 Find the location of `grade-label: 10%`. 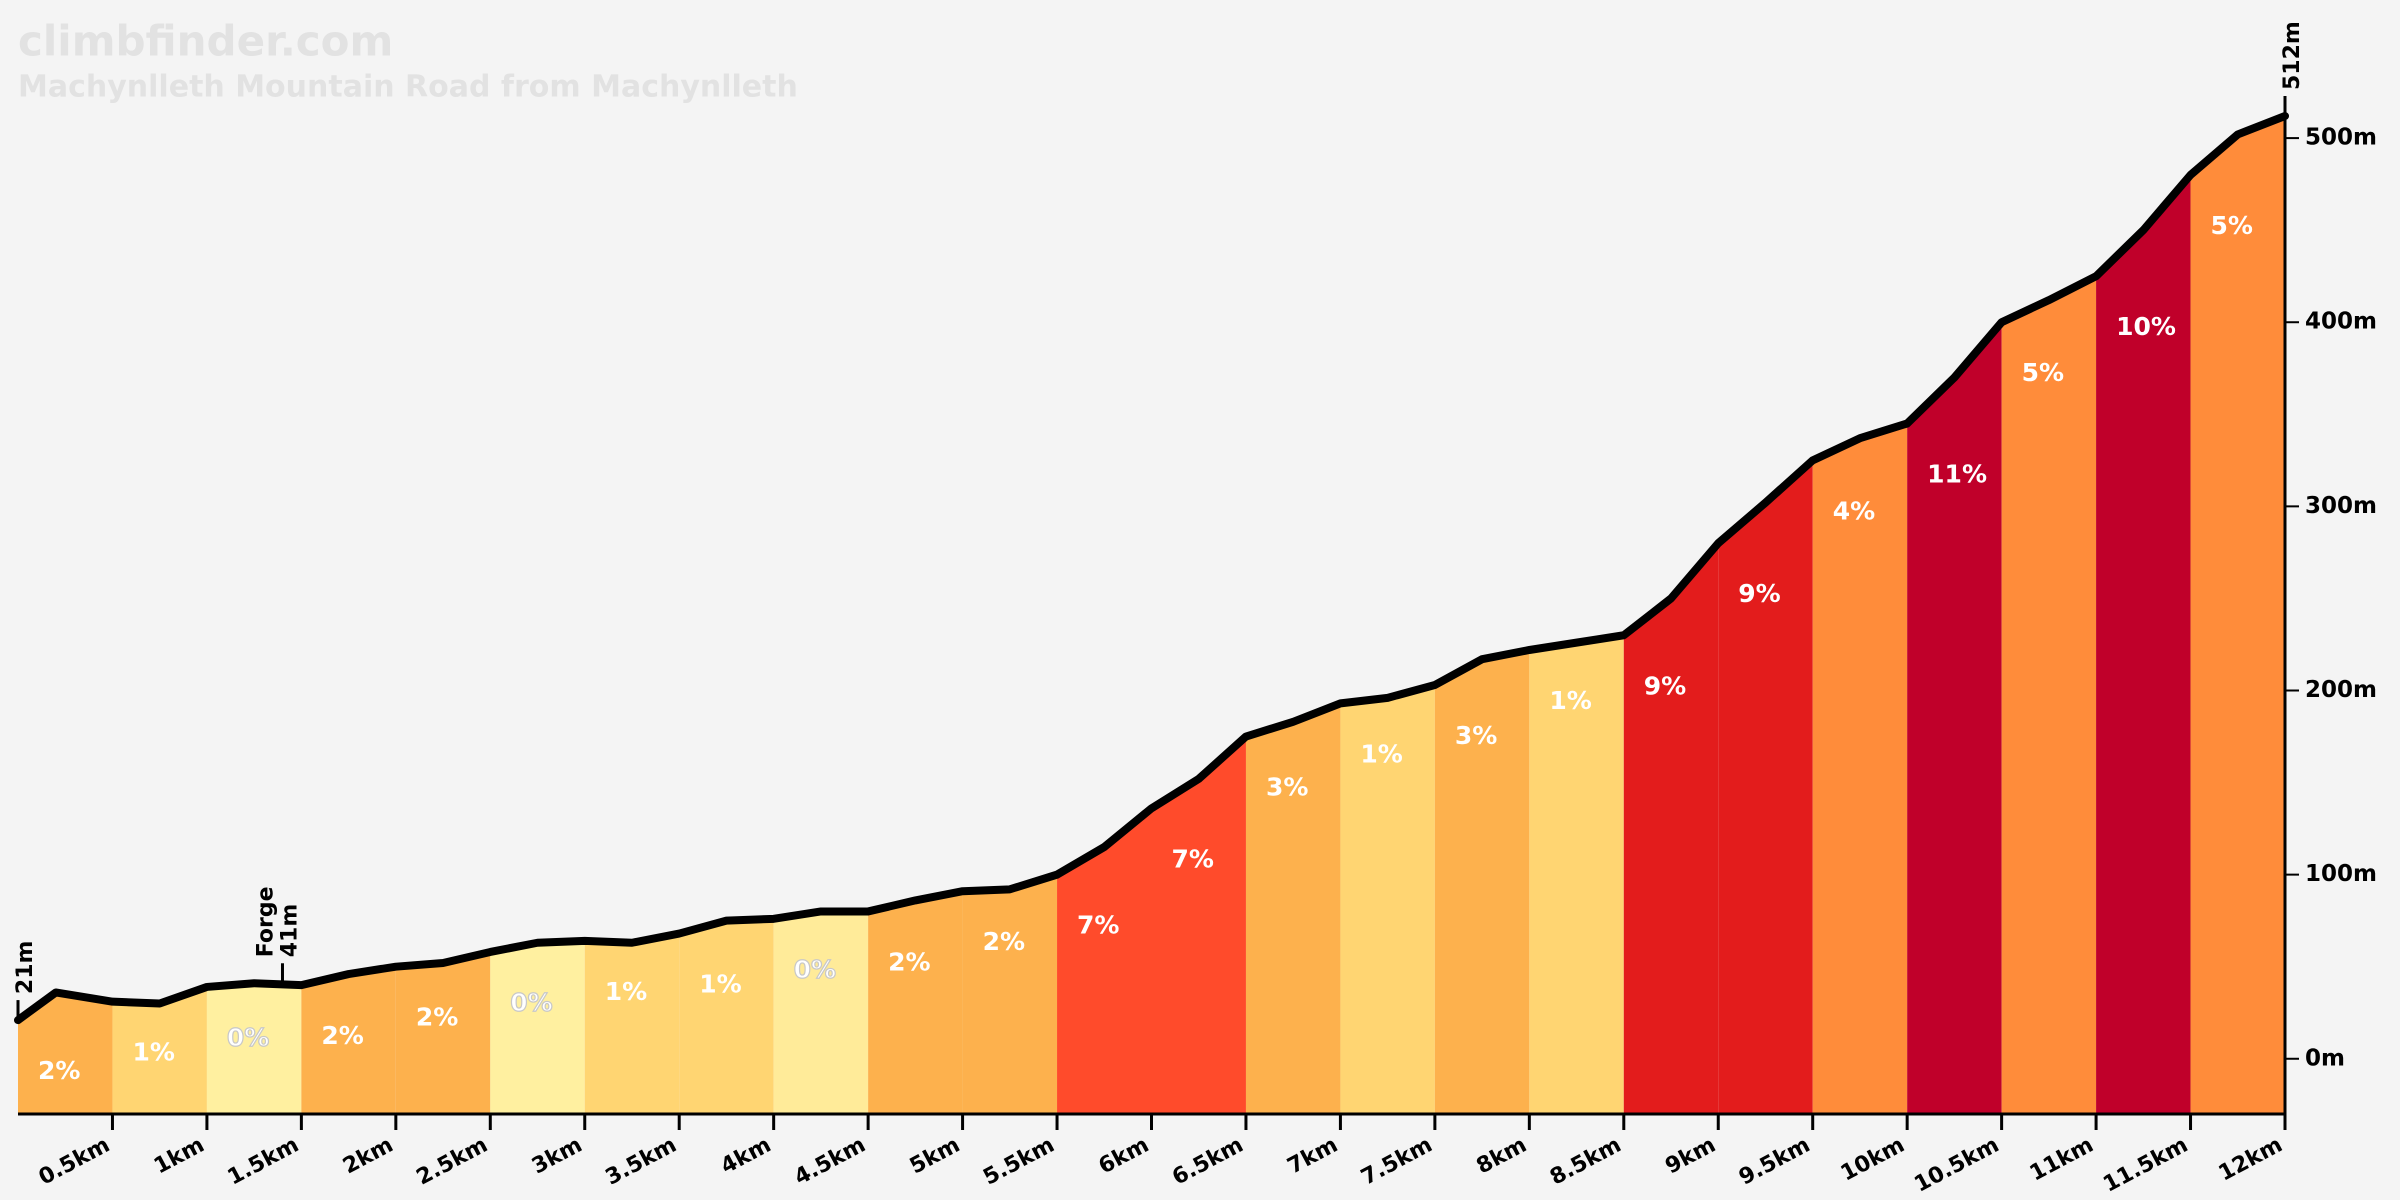

grade-label: 10% is located at coordinates (2146, 326).